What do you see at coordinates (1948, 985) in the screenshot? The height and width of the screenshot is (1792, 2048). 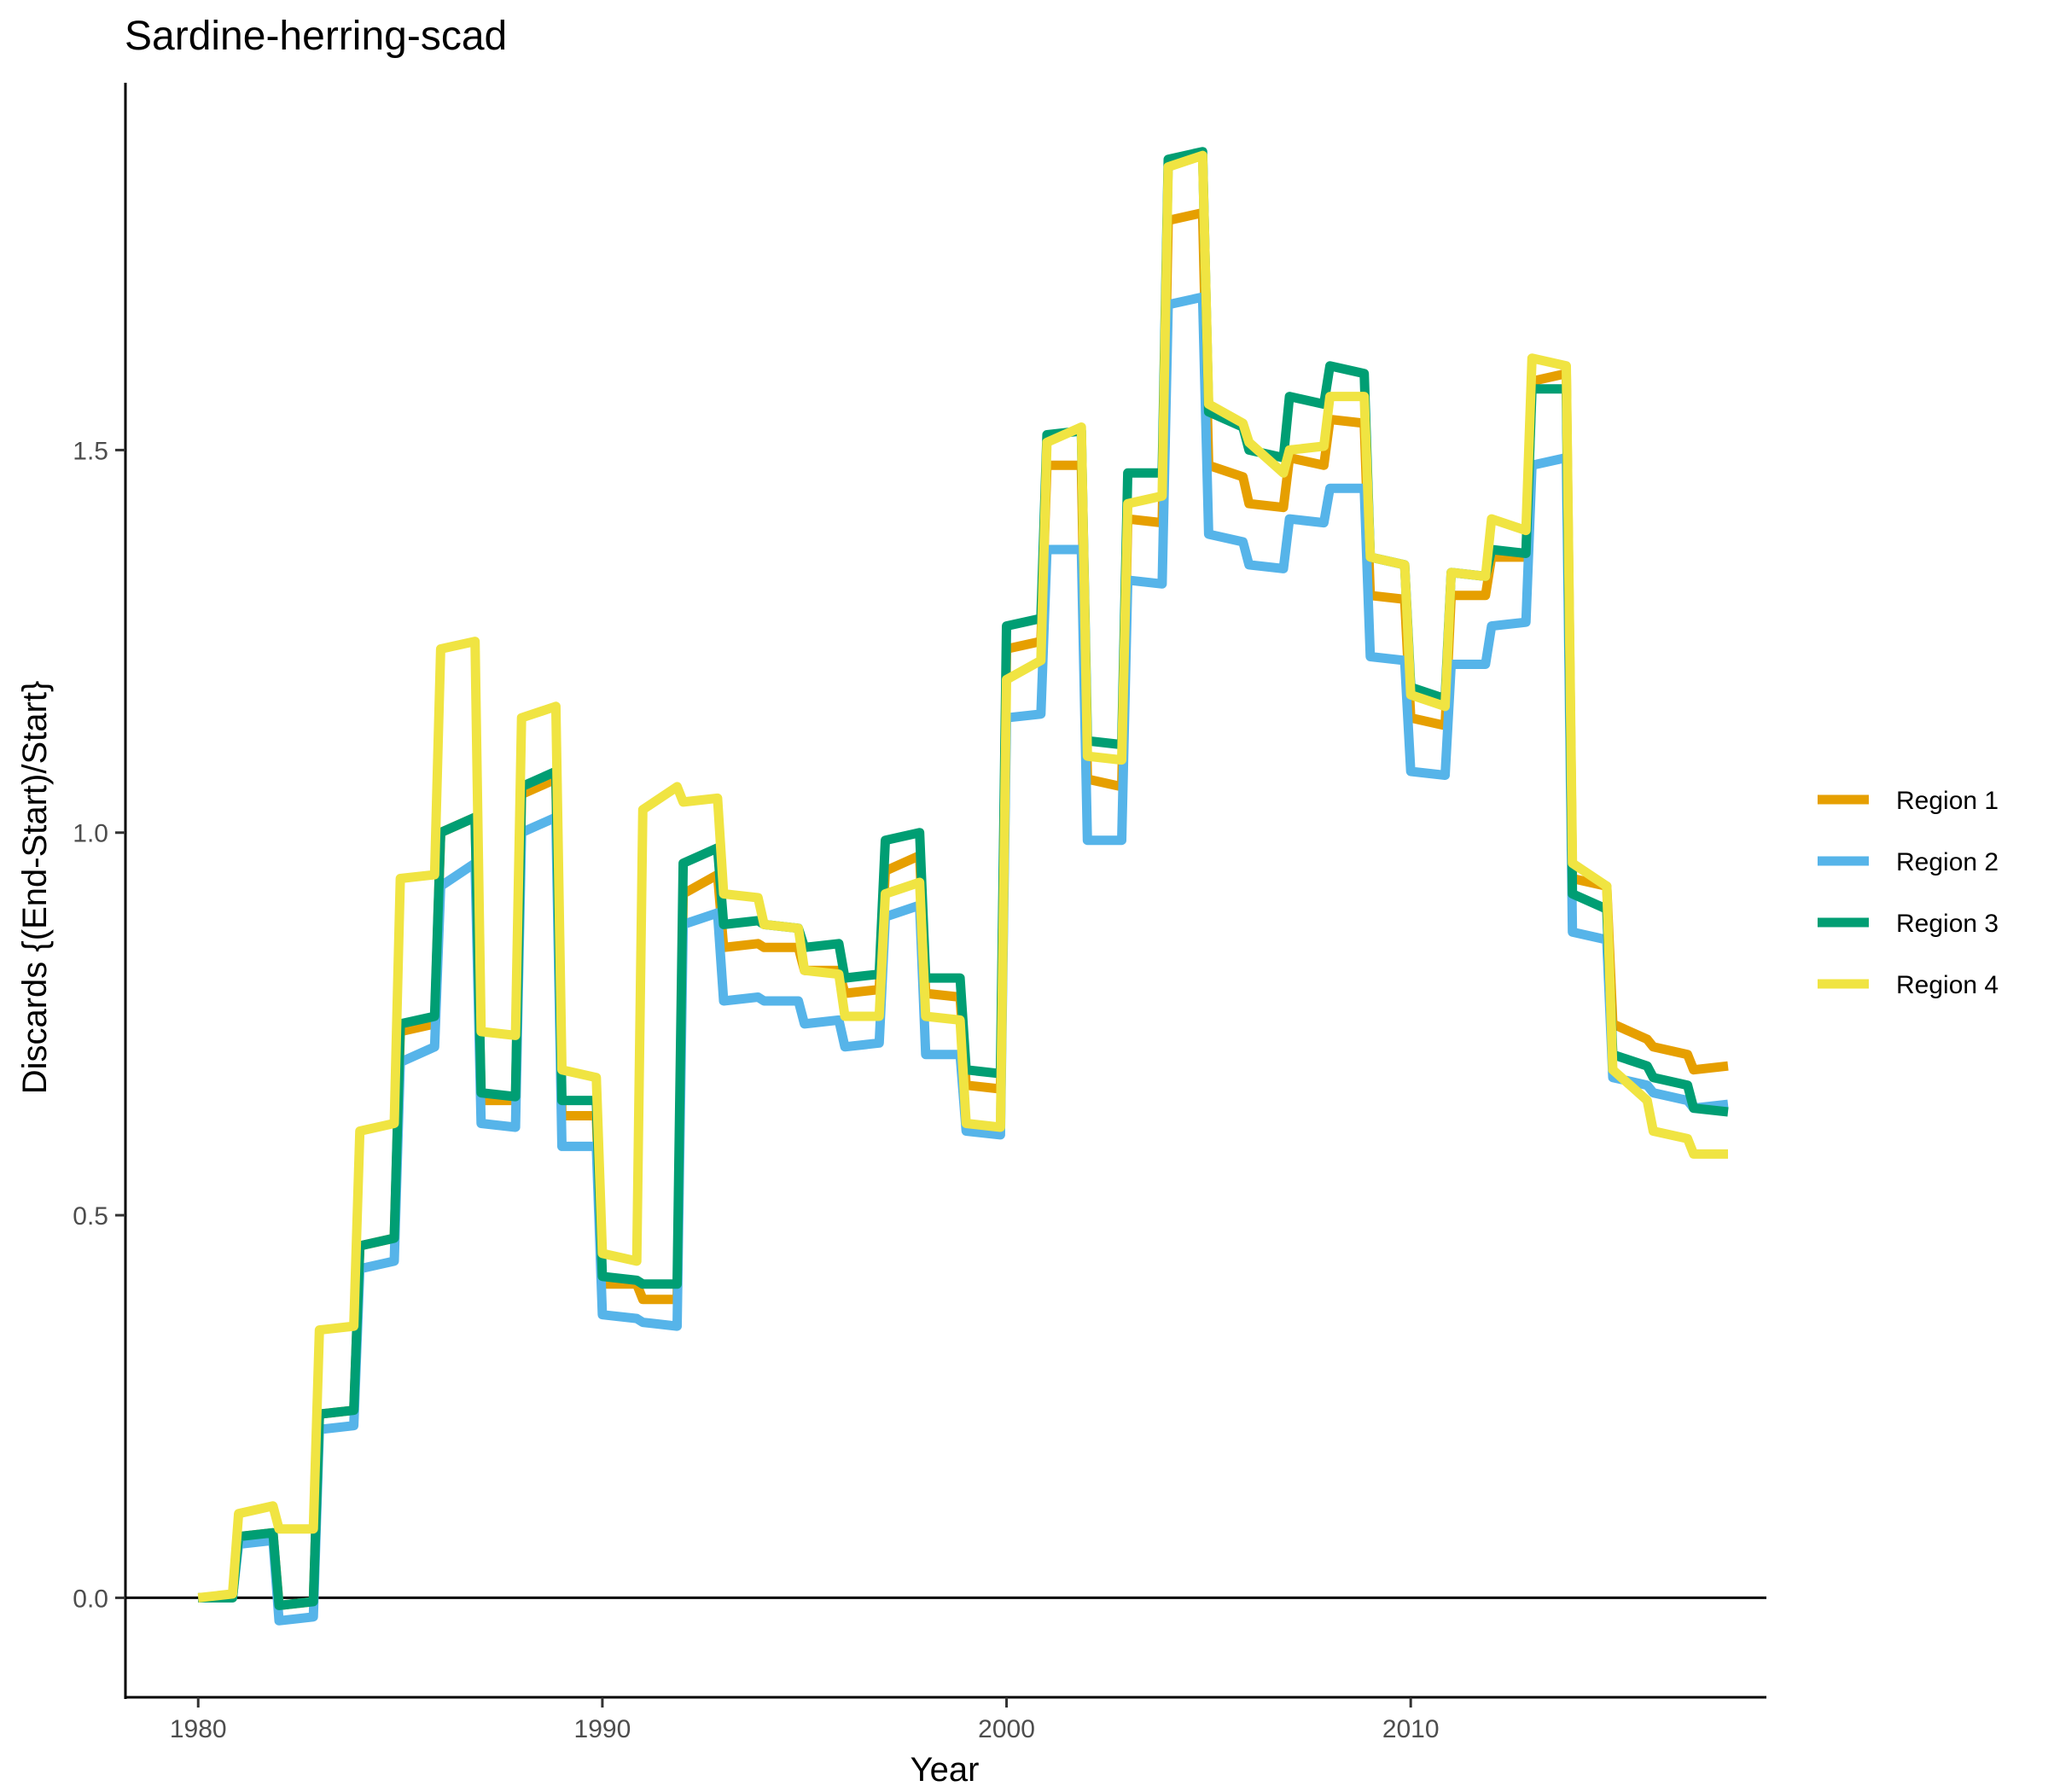 I see `legend-label-4: Region 4` at bounding box center [1948, 985].